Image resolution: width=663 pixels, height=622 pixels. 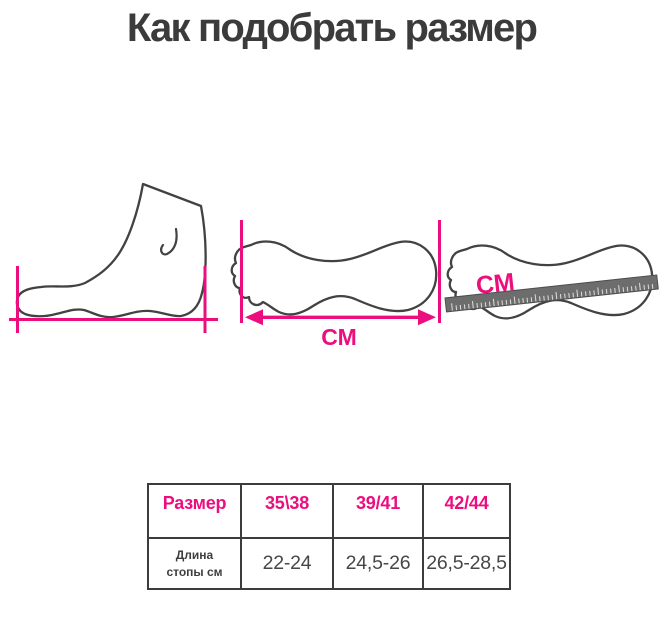 I want to click on foot-side-icon, so click(x=111, y=250).